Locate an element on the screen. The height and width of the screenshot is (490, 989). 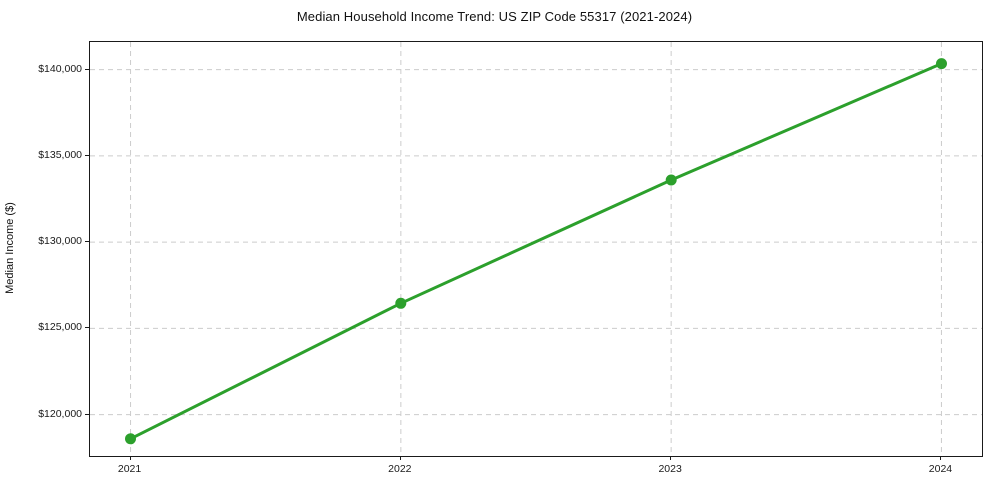
x-tick-label: 2021 is located at coordinates (129, 469).